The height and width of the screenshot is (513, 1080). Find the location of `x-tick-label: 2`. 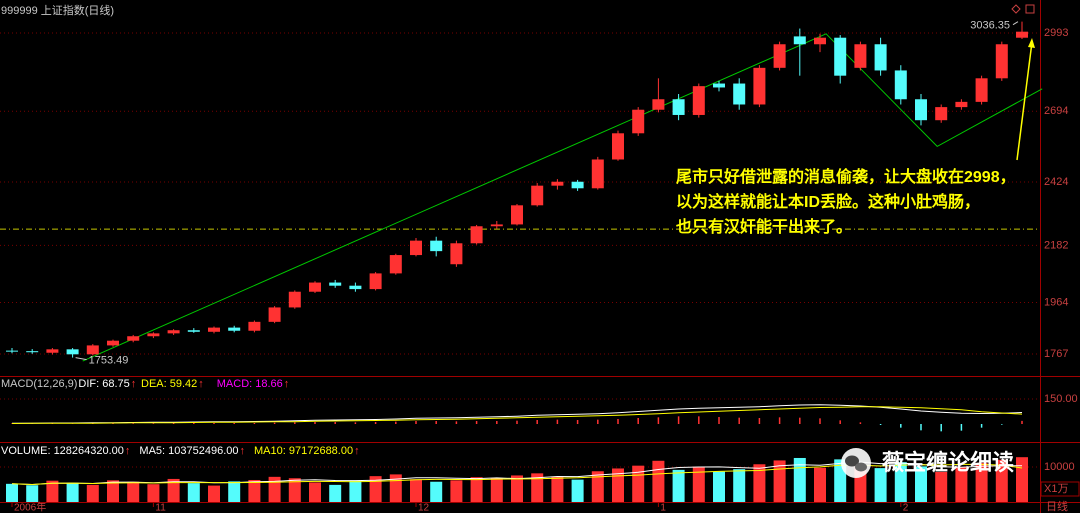

x-tick-label: 2 is located at coordinates (906, 508).